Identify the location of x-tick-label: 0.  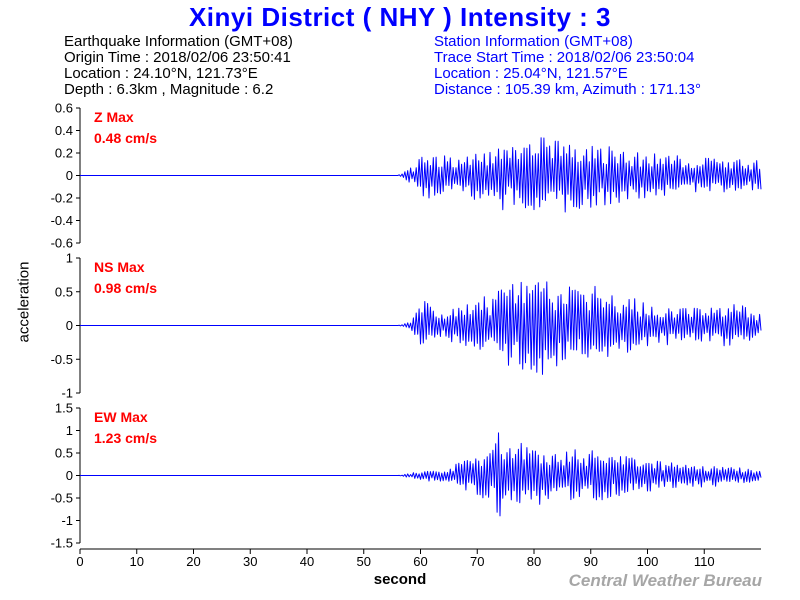
(79, 561).